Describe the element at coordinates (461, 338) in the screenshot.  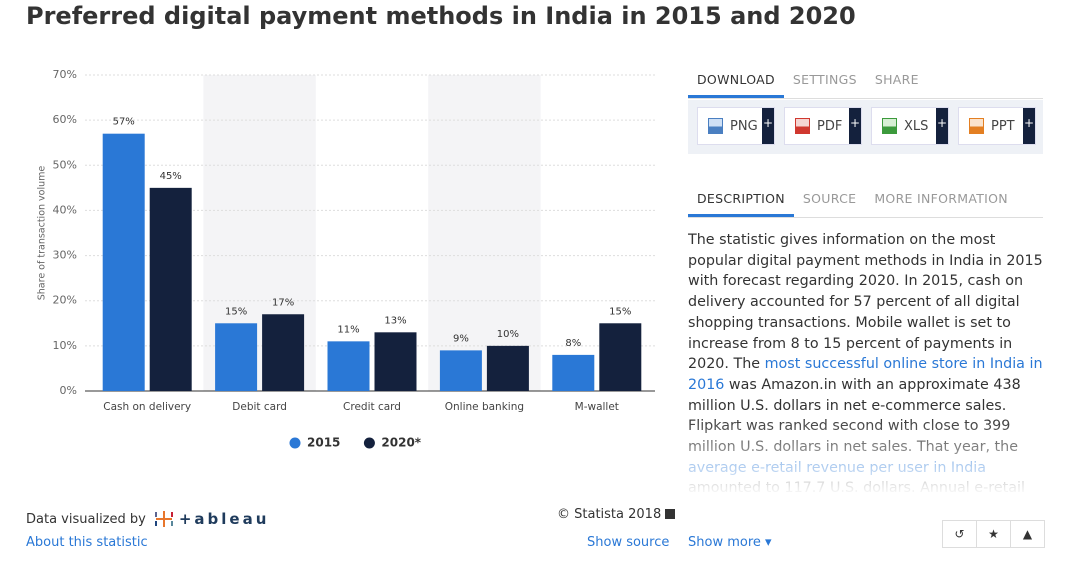
I see `value-label: 9%` at that location.